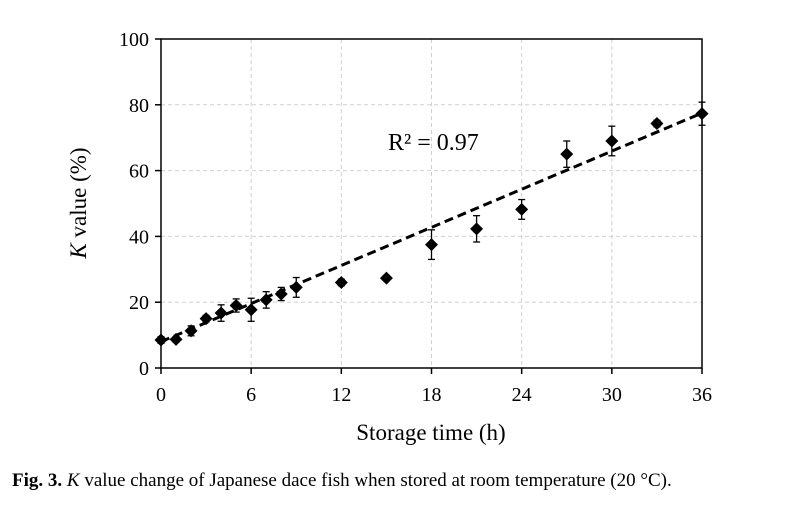 This screenshot has width=788, height=518. What do you see at coordinates (612, 395) in the screenshot?
I see `x-tick-label: 30` at bounding box center [612, 395].